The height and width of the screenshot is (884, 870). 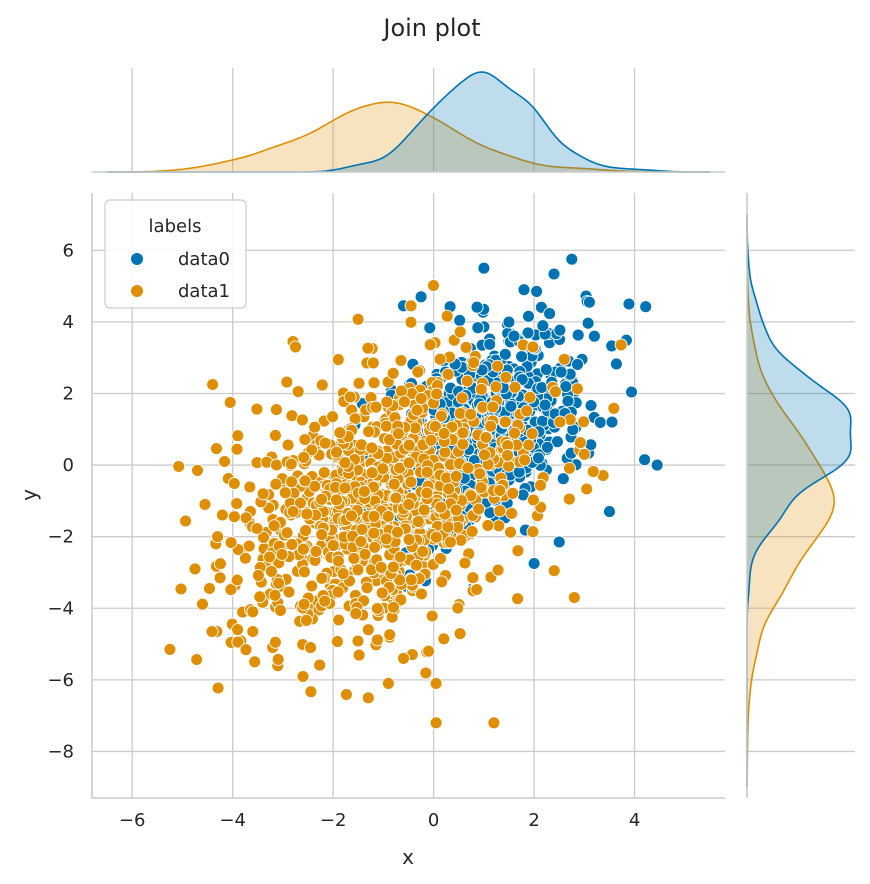 What do you see at coordinates (29, 495) in the screenshot?
I see `y-axis-label: y` at bounding box center [29, 495].